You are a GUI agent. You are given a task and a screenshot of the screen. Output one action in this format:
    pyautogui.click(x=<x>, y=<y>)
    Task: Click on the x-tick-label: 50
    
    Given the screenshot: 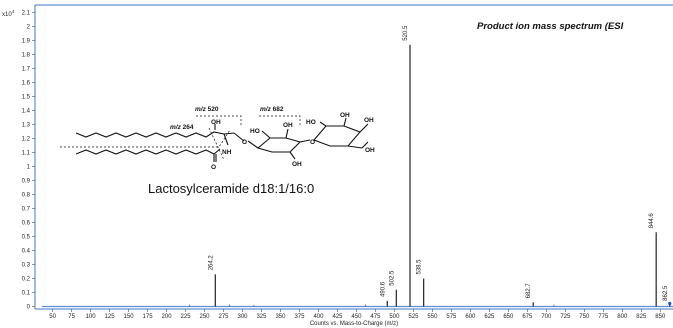 What is the action you would take?
    pyautogui.click(x=52, y=317)
    